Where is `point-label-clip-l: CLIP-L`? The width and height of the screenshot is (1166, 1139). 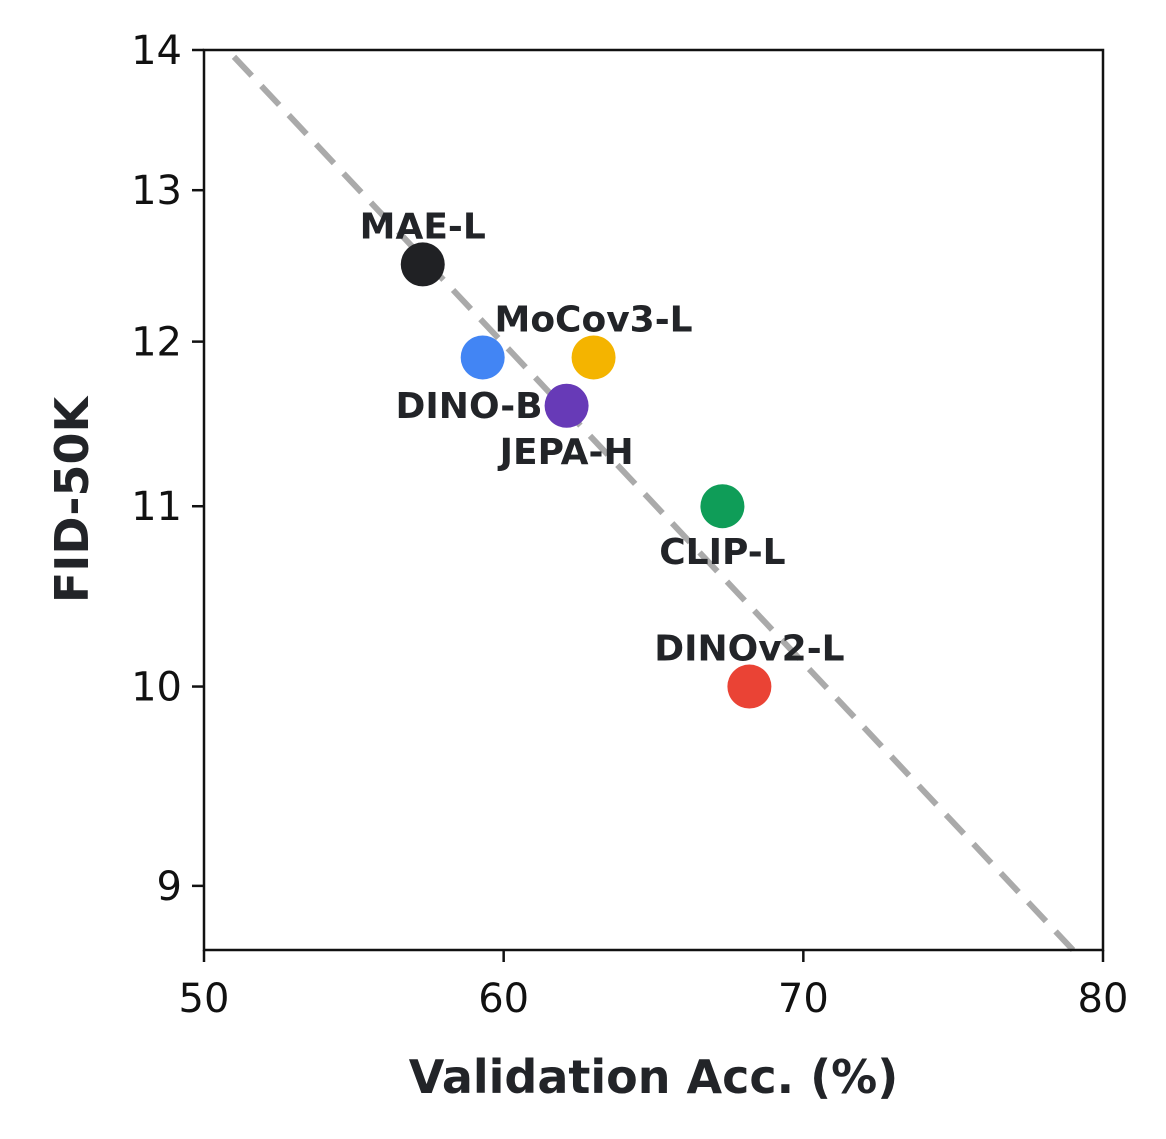 point-label-clip-l: CLIP-L is located at coordinates (722, 552).